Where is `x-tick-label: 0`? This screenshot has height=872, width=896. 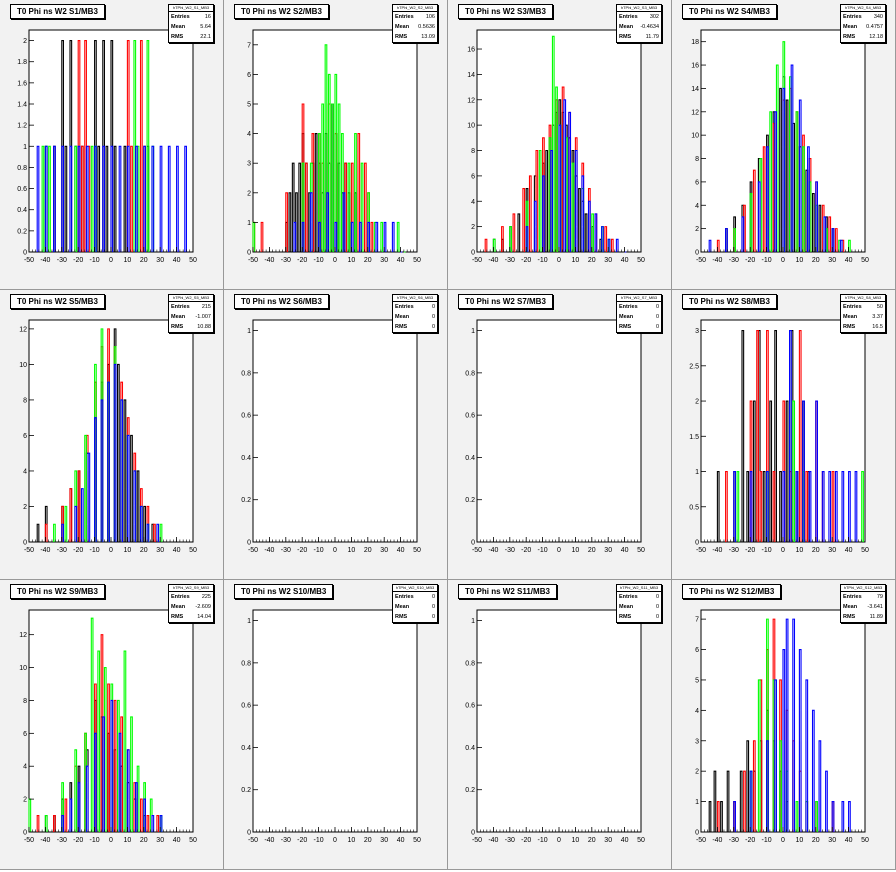 x-tick-label: 0 is located at coordinates (111, 260).